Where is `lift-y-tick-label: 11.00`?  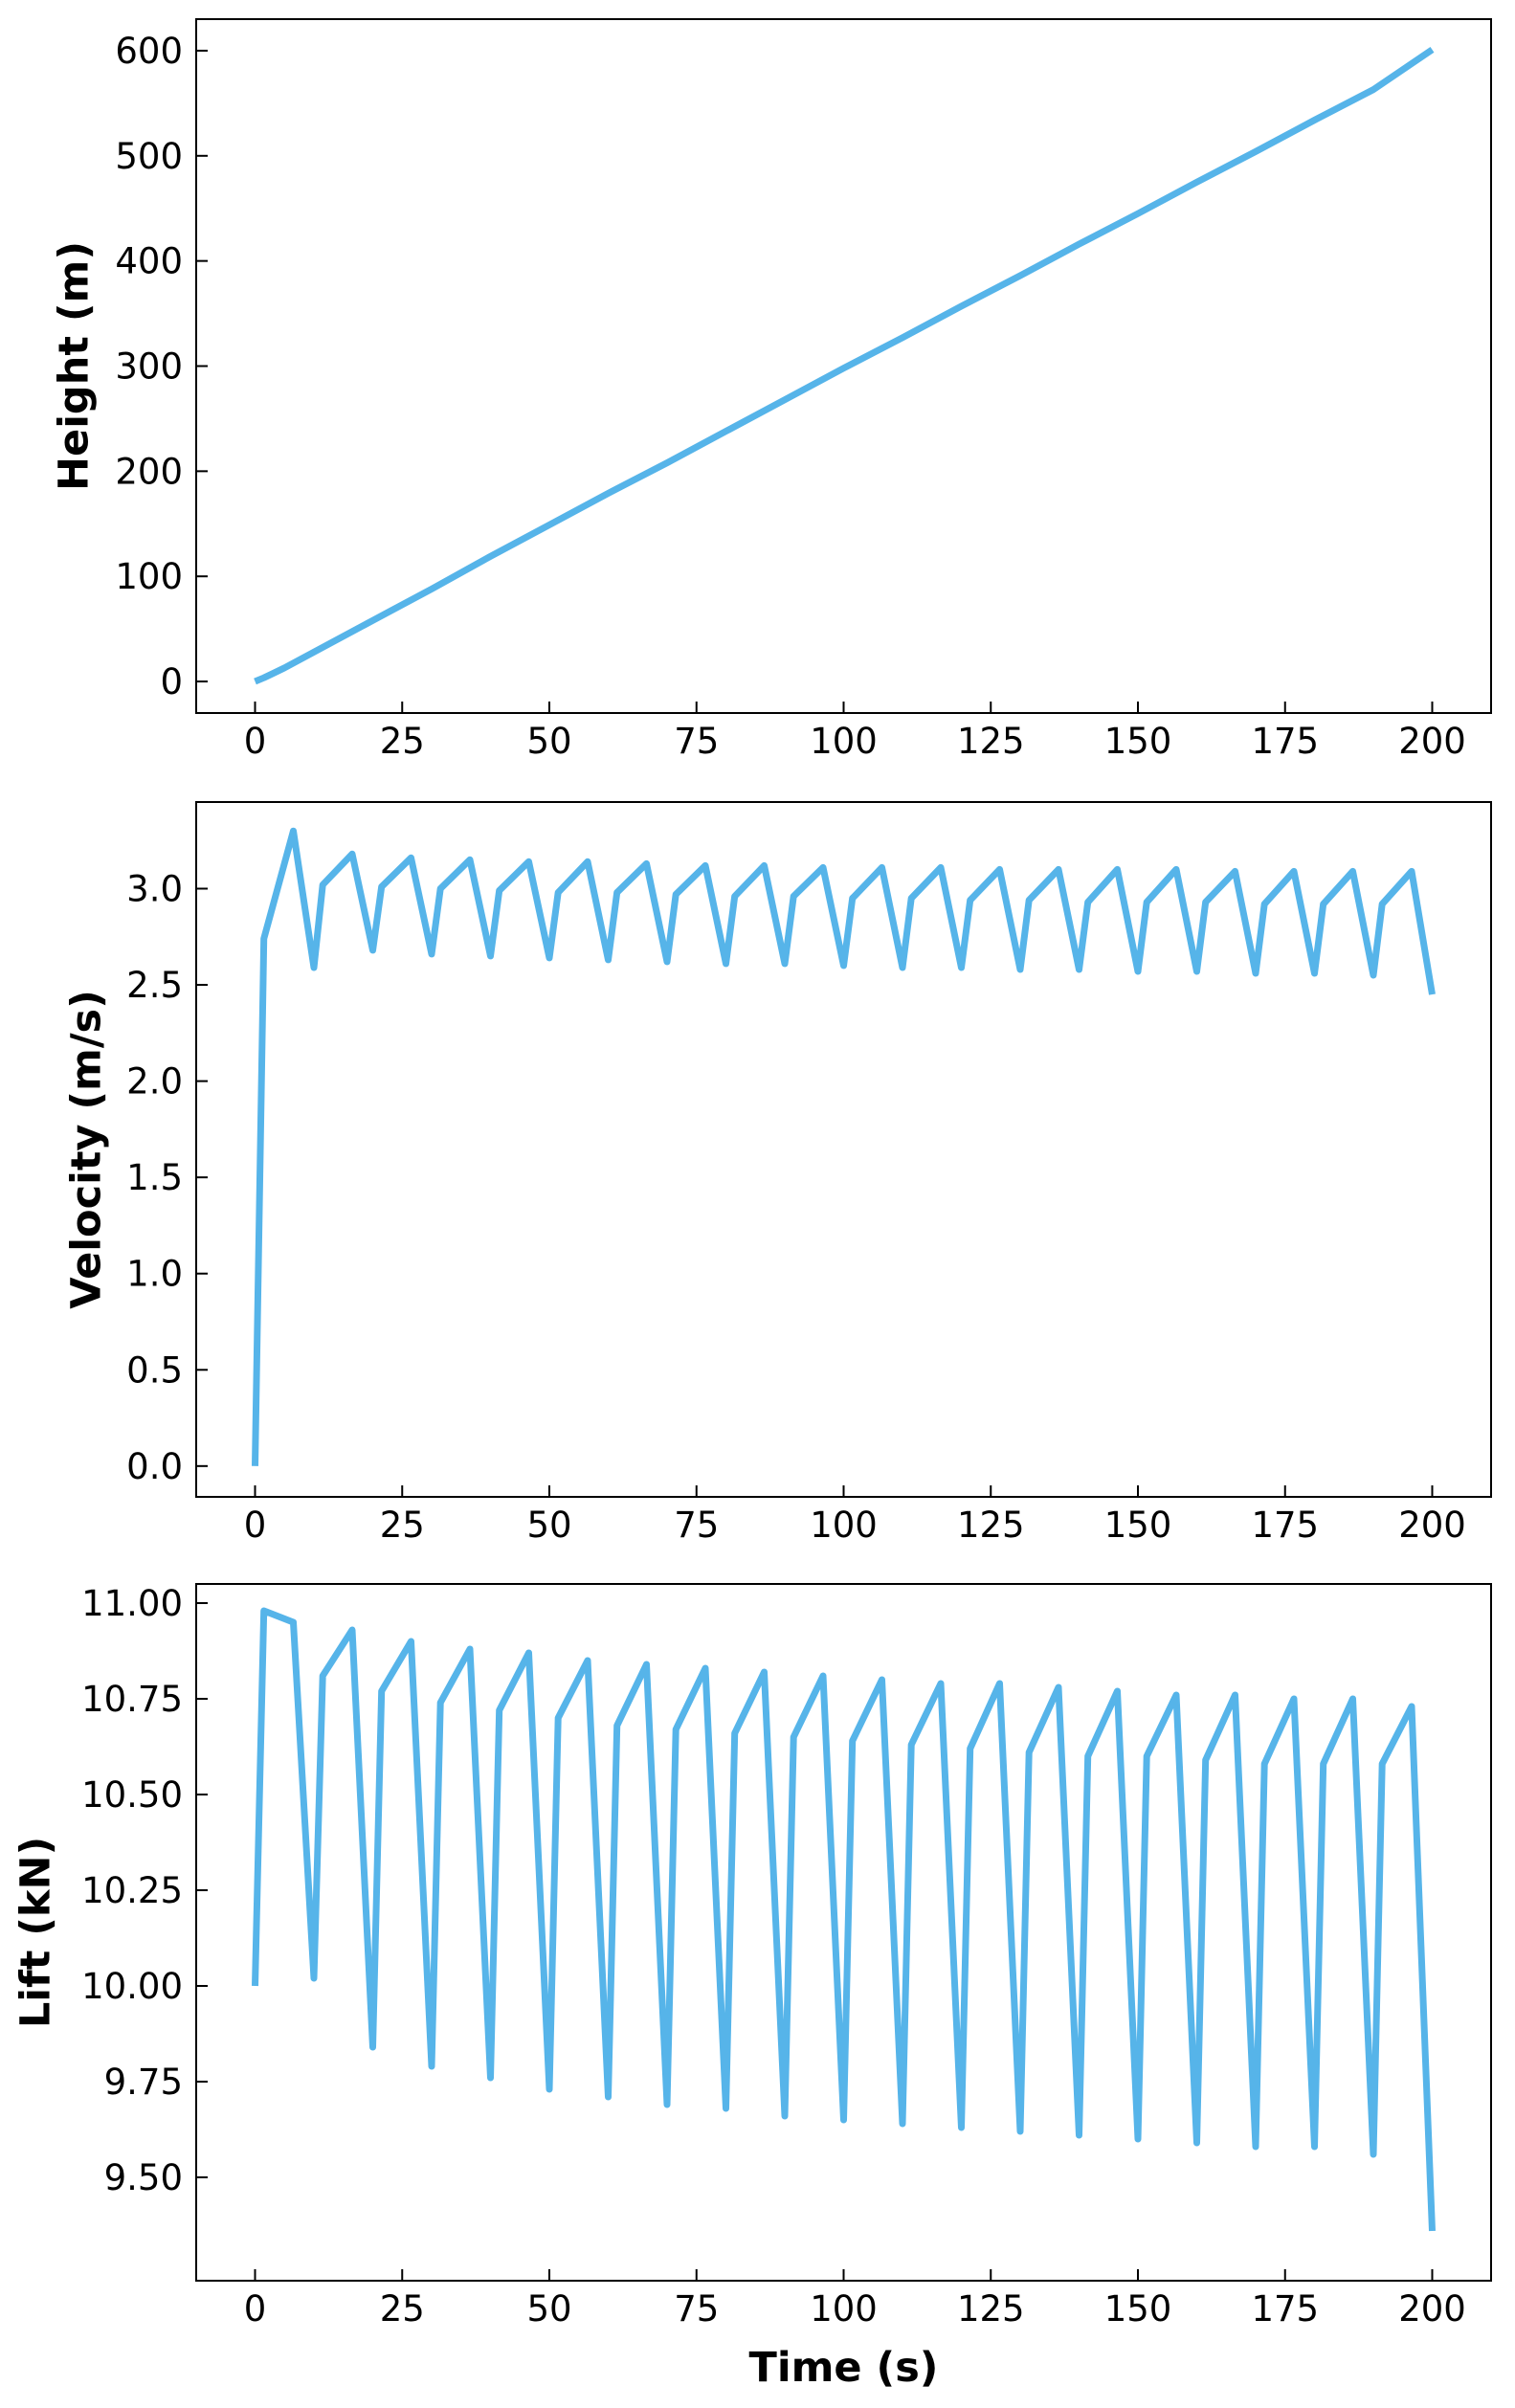 lift-y-tick-label: 11.00 is located at coordinates (132, 1603).